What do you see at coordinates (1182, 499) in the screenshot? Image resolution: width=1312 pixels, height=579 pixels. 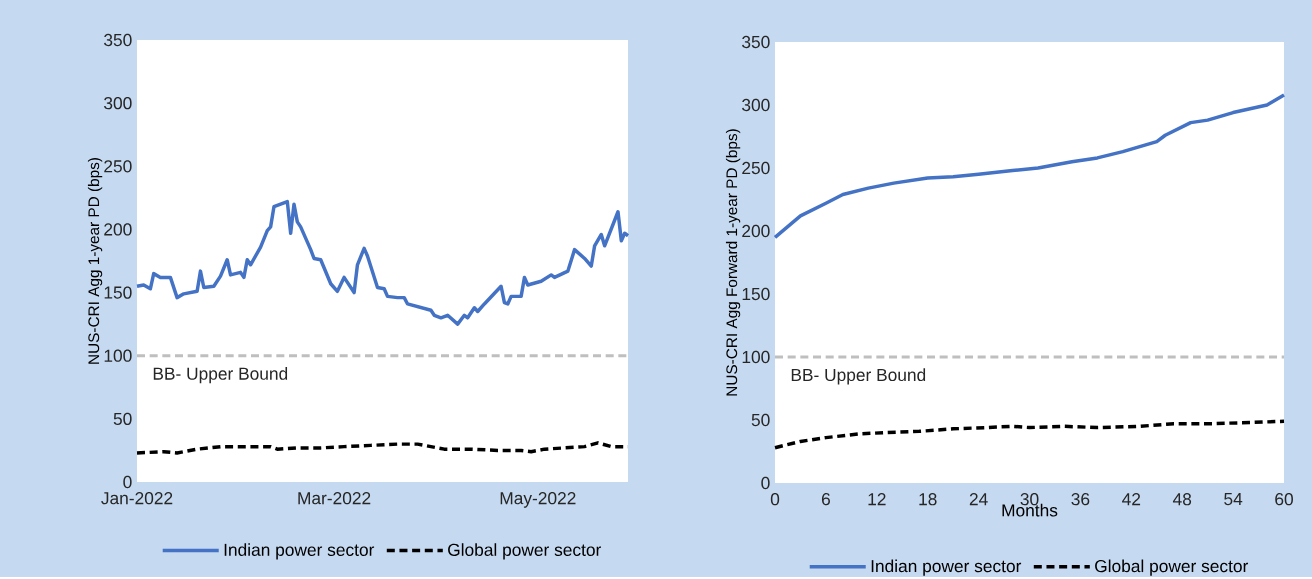 I see `x-tick-label: 48` at bounding box center [1182, 499].